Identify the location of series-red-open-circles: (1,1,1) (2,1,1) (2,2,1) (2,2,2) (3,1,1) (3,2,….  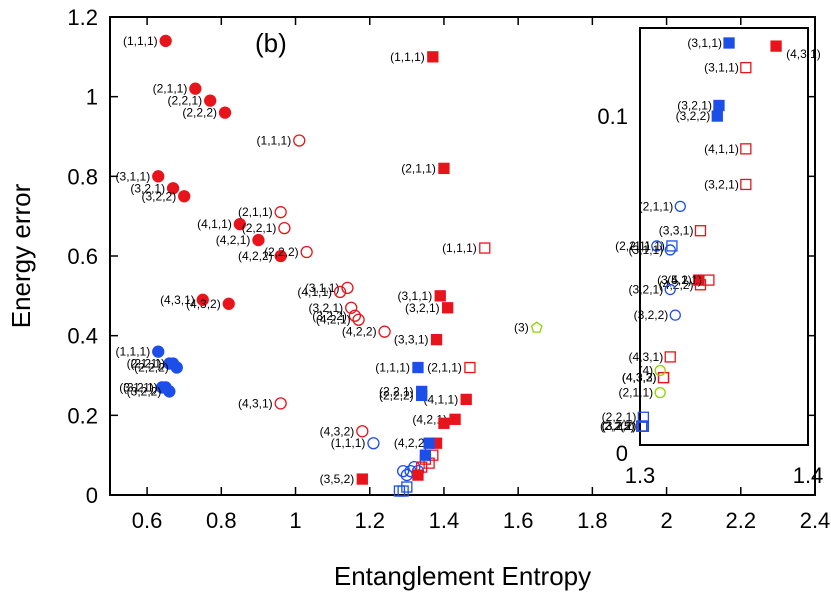
(314, 285).